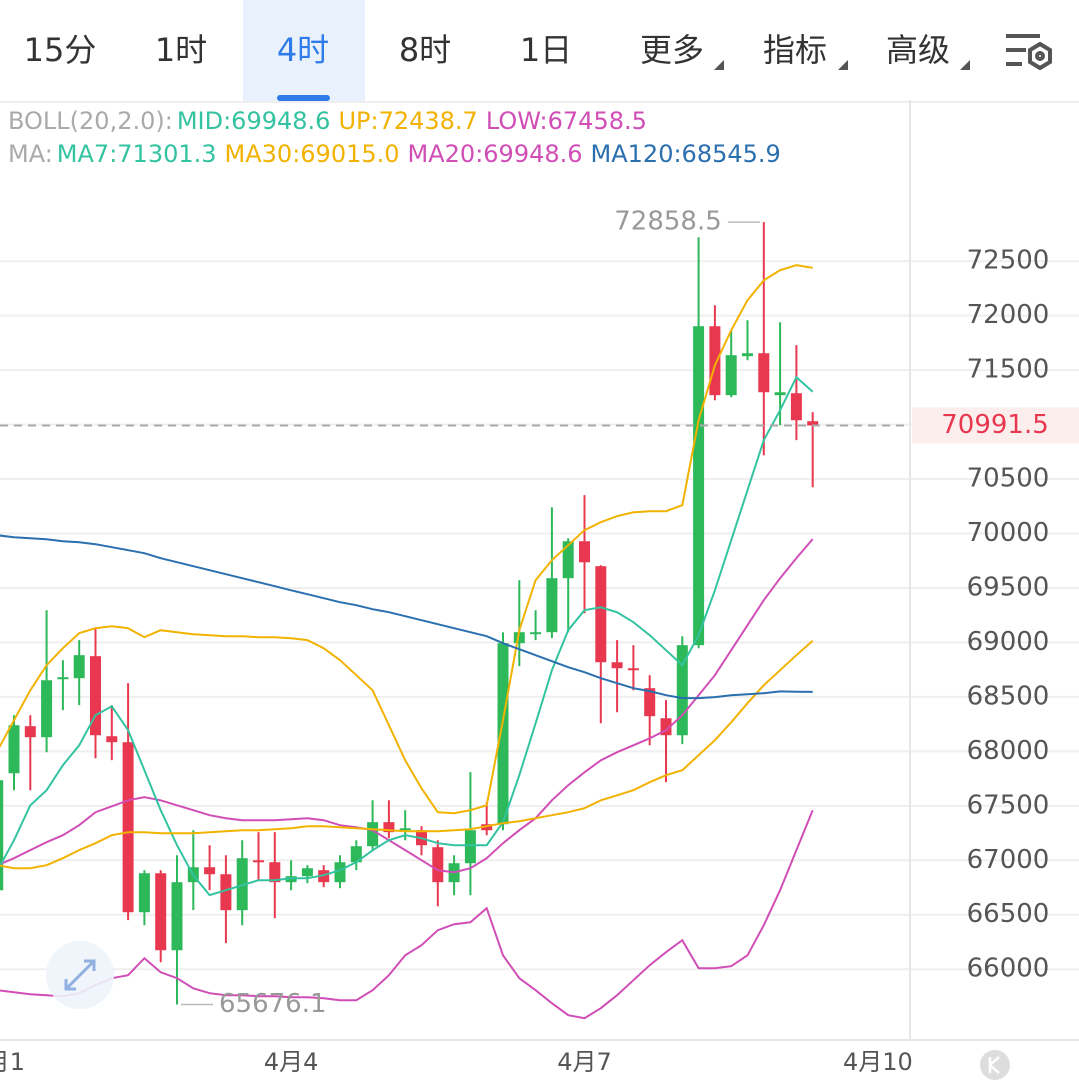  Describe the element at coordinates (1008, 642) in the screenshot. I see `y-tick-label: 69000` at that location.